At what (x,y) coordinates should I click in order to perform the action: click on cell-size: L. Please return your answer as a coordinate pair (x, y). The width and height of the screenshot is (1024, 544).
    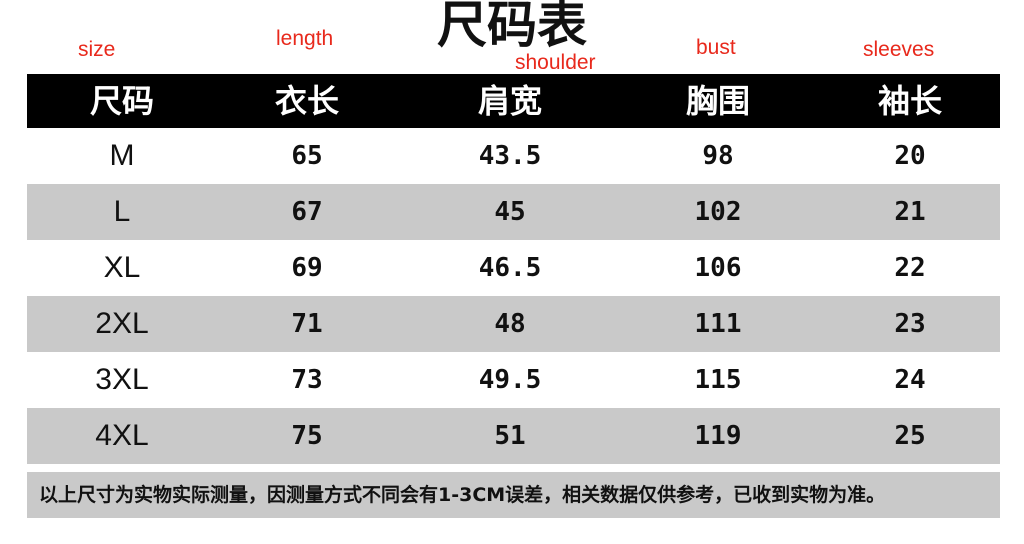
    Looking at the image, I should click on (122, 211).